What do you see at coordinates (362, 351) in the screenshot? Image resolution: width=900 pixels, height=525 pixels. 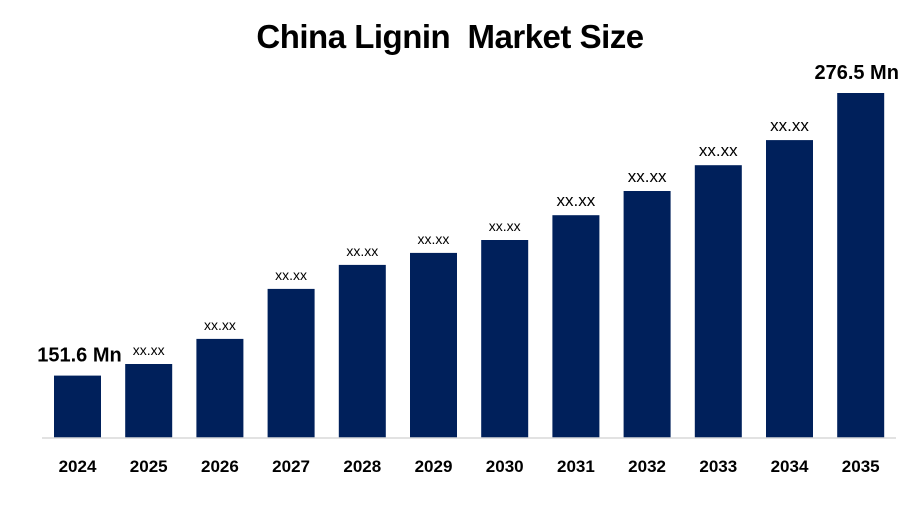 I see `bar-2028` at bounding box center [362, 351].